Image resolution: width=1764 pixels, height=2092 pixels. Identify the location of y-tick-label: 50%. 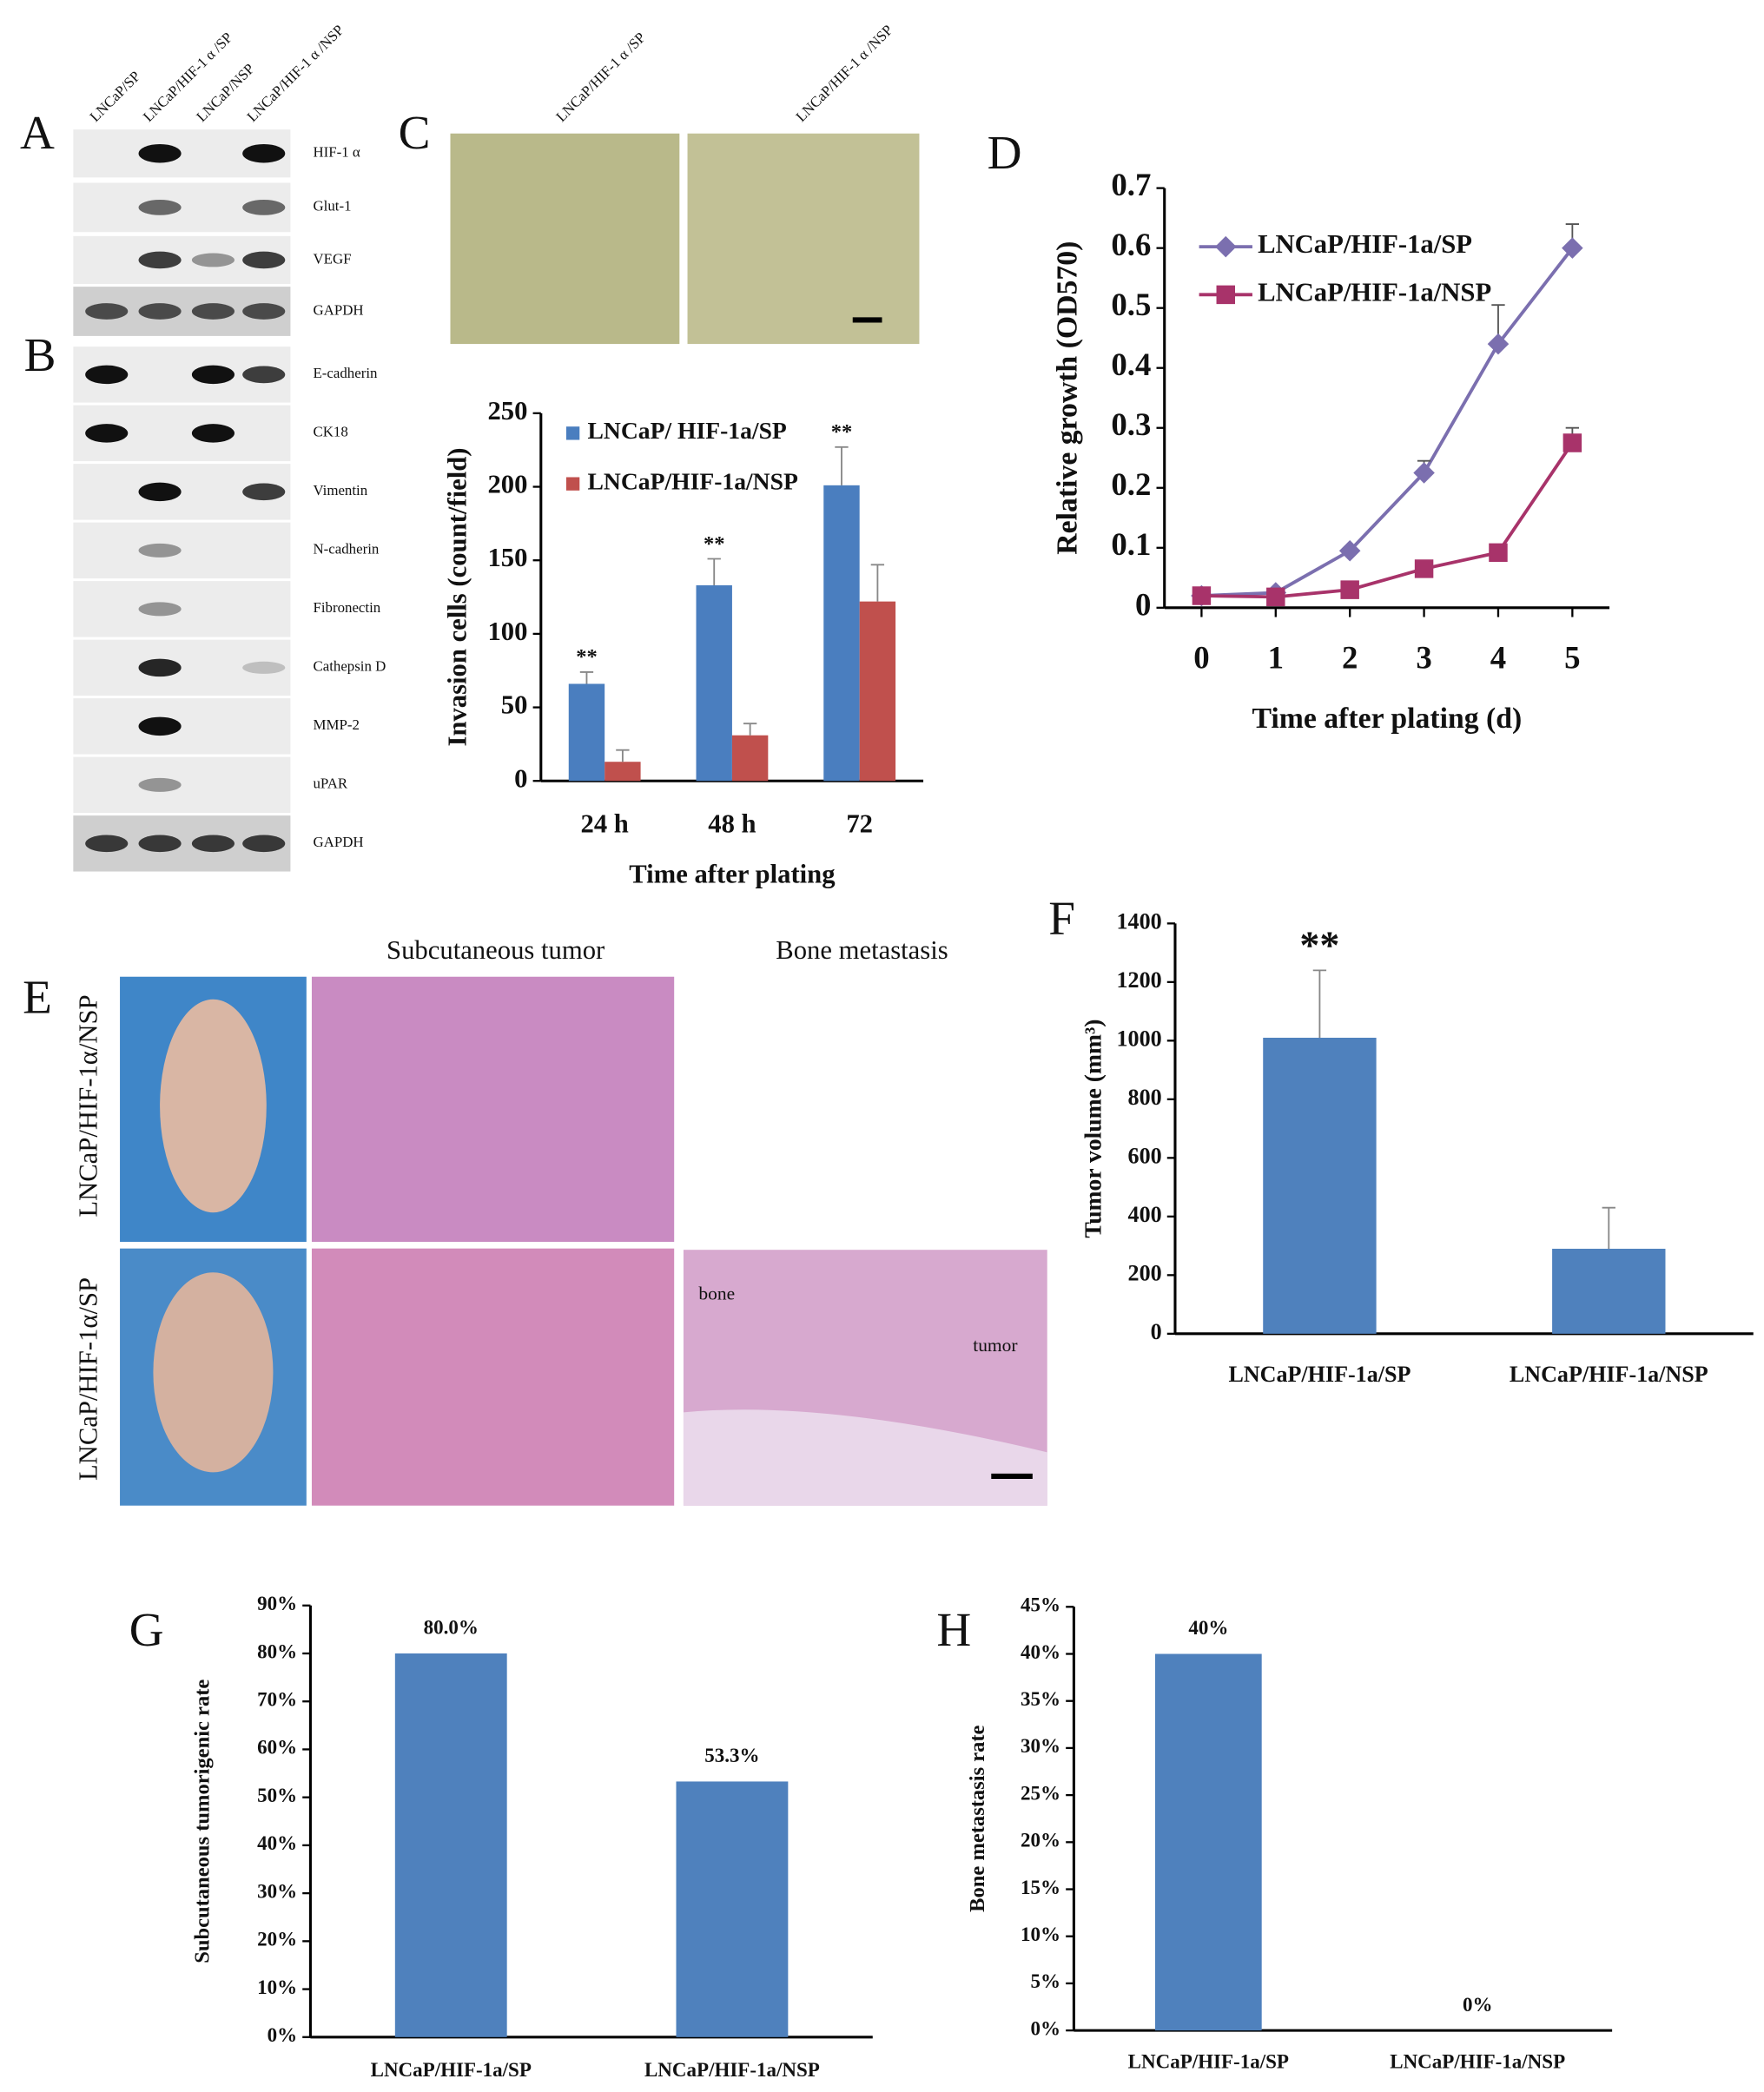
(277, 1795).